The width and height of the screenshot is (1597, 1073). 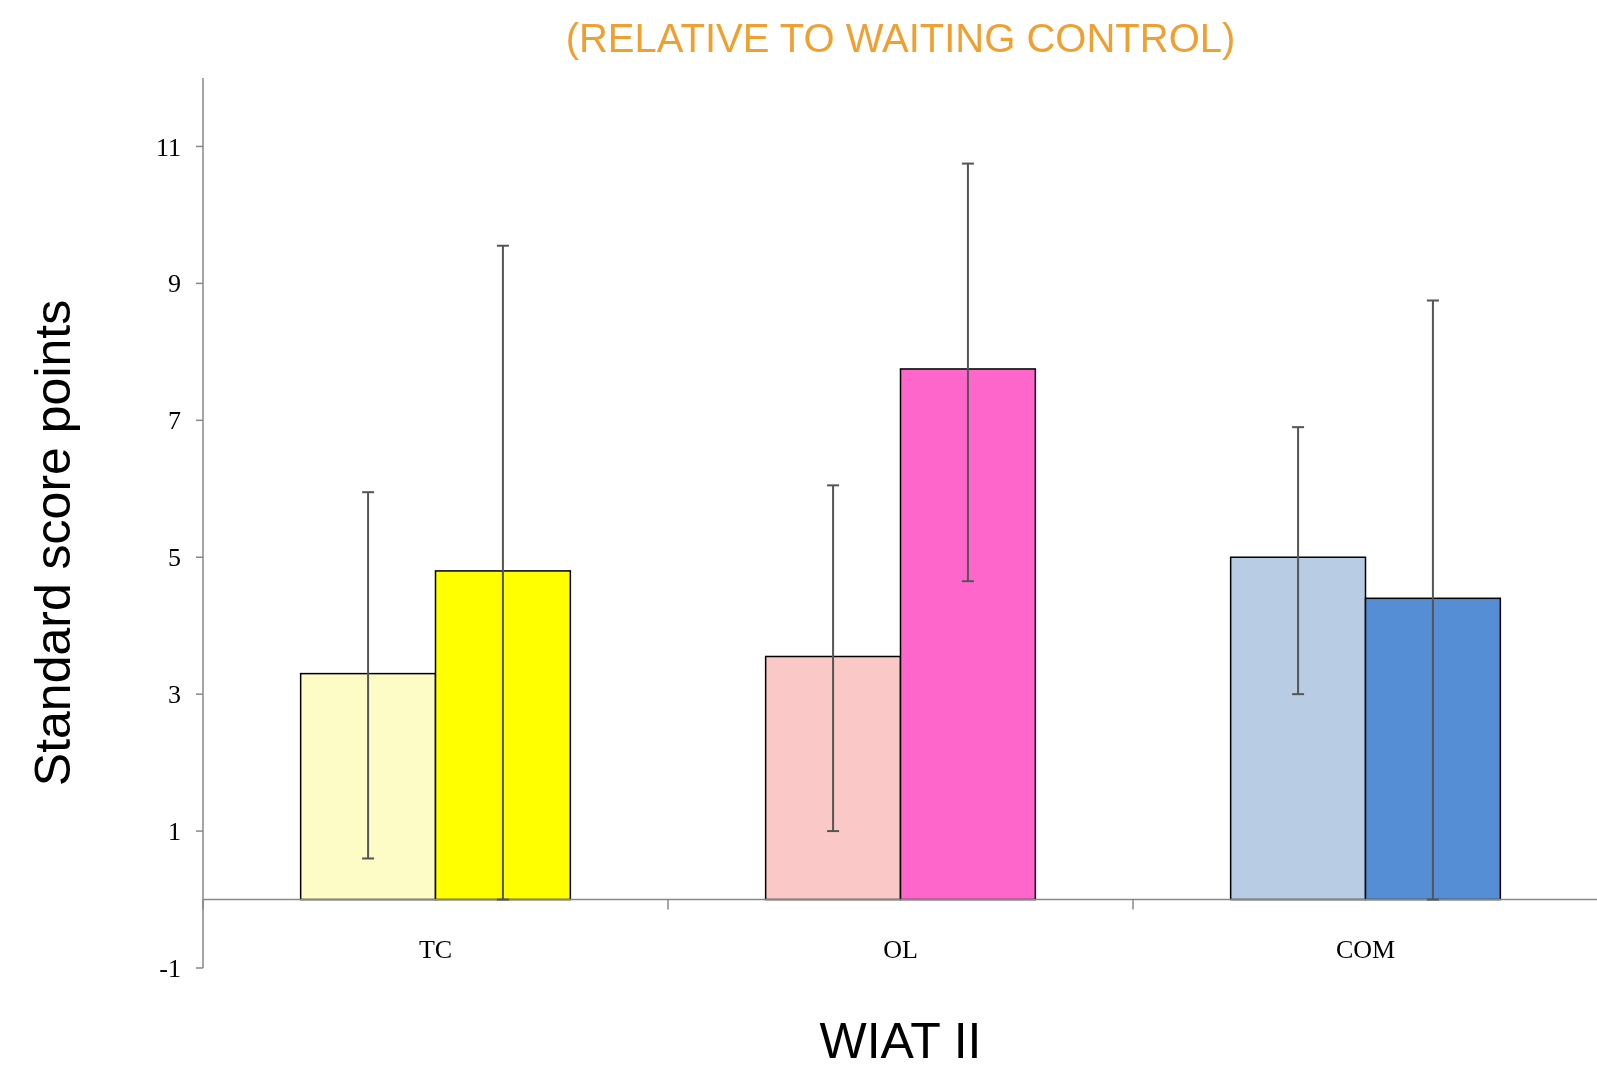 I want to click on chart-title: (RELATIVE TO WAITING CONTROL), so click(x=900, y=38).